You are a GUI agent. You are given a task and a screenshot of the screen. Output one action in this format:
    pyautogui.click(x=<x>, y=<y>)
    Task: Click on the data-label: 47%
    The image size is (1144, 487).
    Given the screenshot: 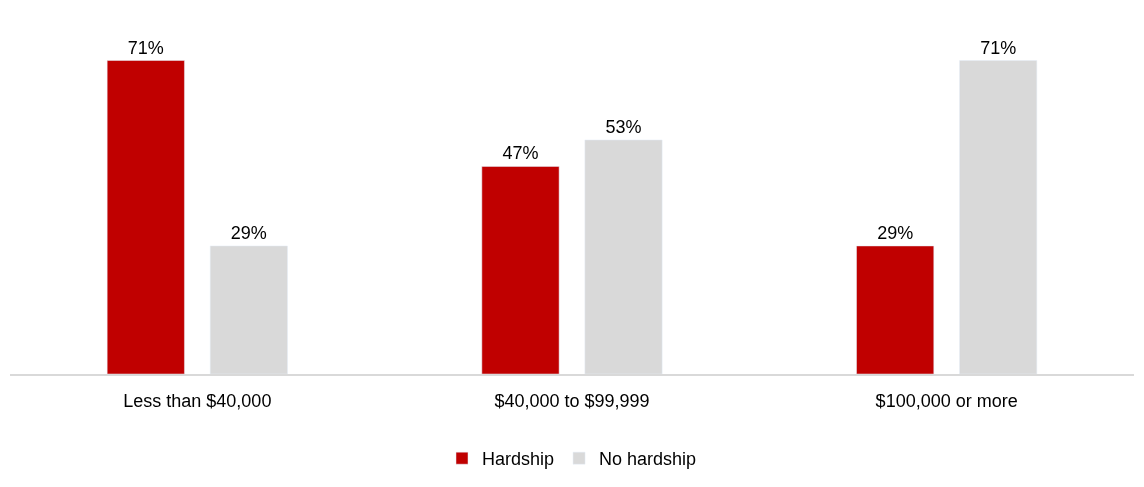 What is the action you would take?
    pyautogui.click(x=520, y=153)
    